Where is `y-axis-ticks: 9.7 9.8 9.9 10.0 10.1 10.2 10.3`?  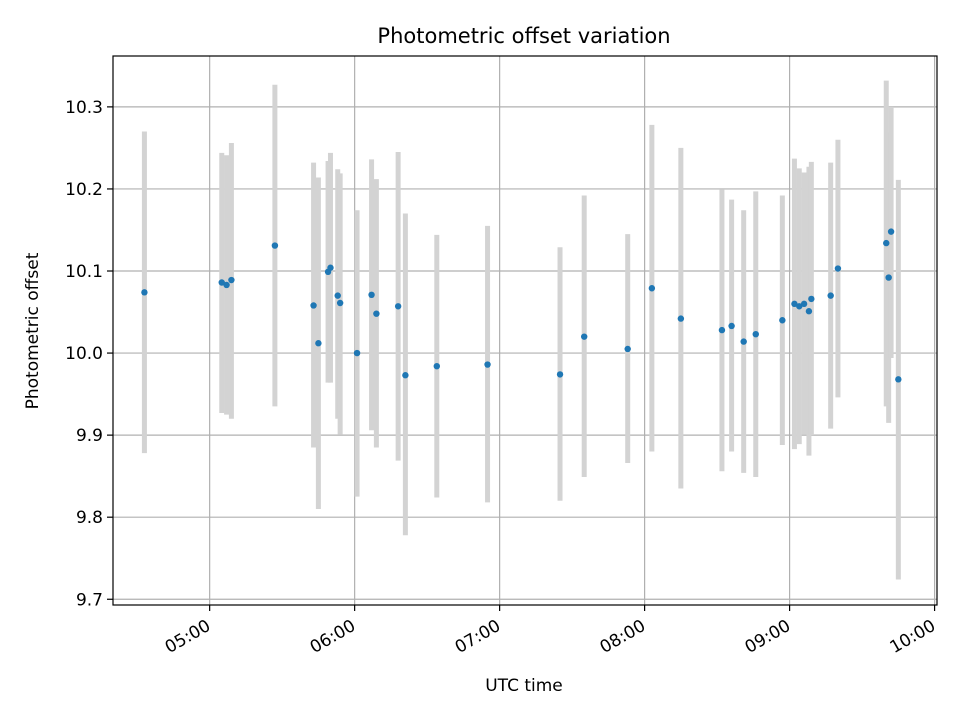 y-axis-ticks: 9.7 9.8 9.9 10.0 10.1 10.2 10.3 is located at coordinates (89, 354).